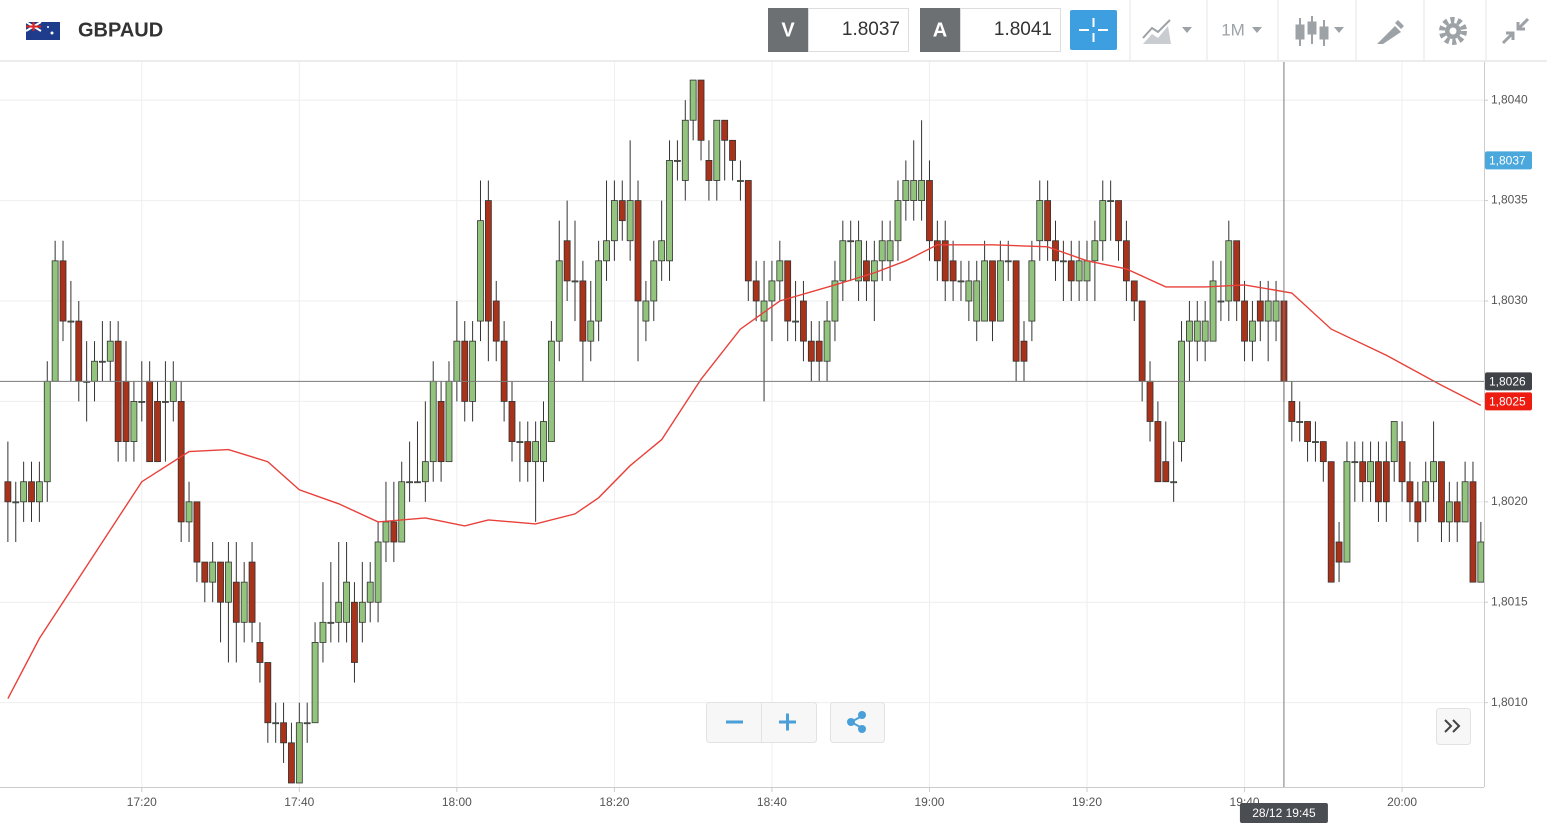  I want to click on x-tick-label: 18:40, so click(772, 802).